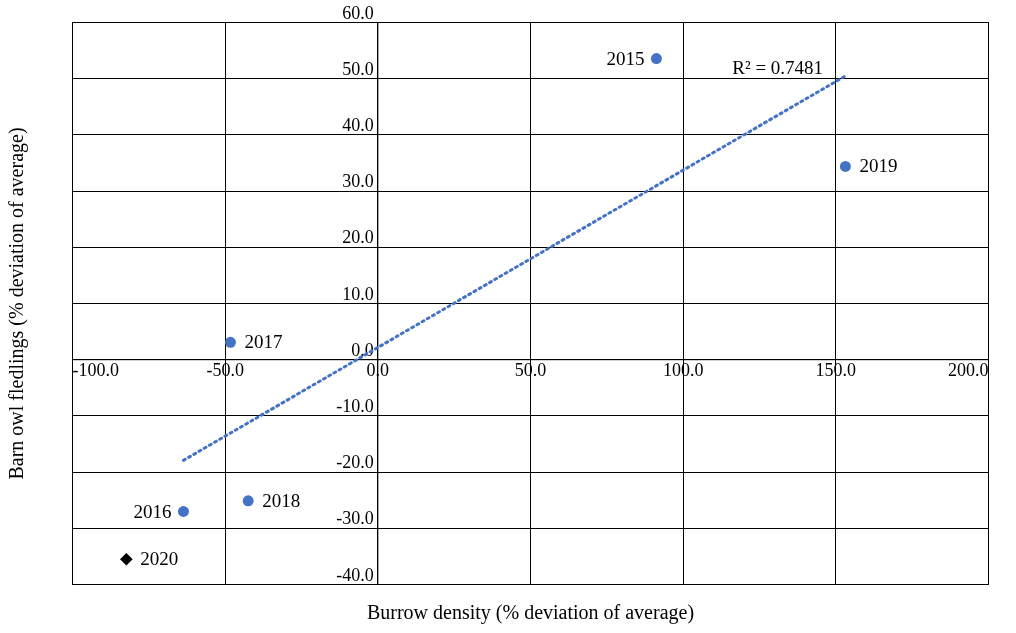  What do you see at coordinates (95, 369) in the screenshot?
I see `x-tick-label: -100.0` at bounding box center [95, 369].